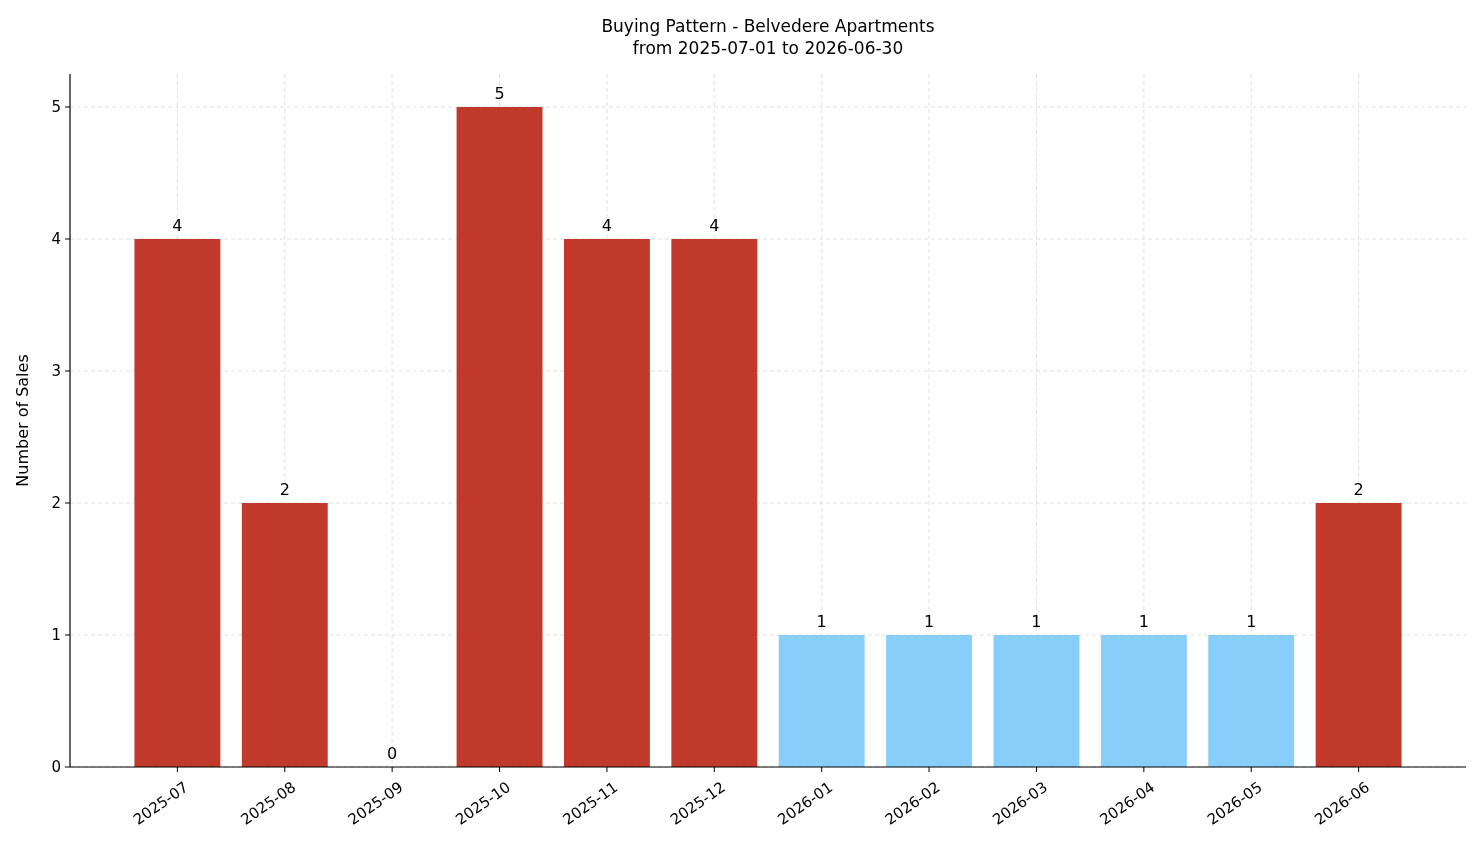 The width and height of the screenshot is (1481, 863). Describe the element at coordinates (56, 371) in the screenshot. I see `y-tick-label: 3` at that location.